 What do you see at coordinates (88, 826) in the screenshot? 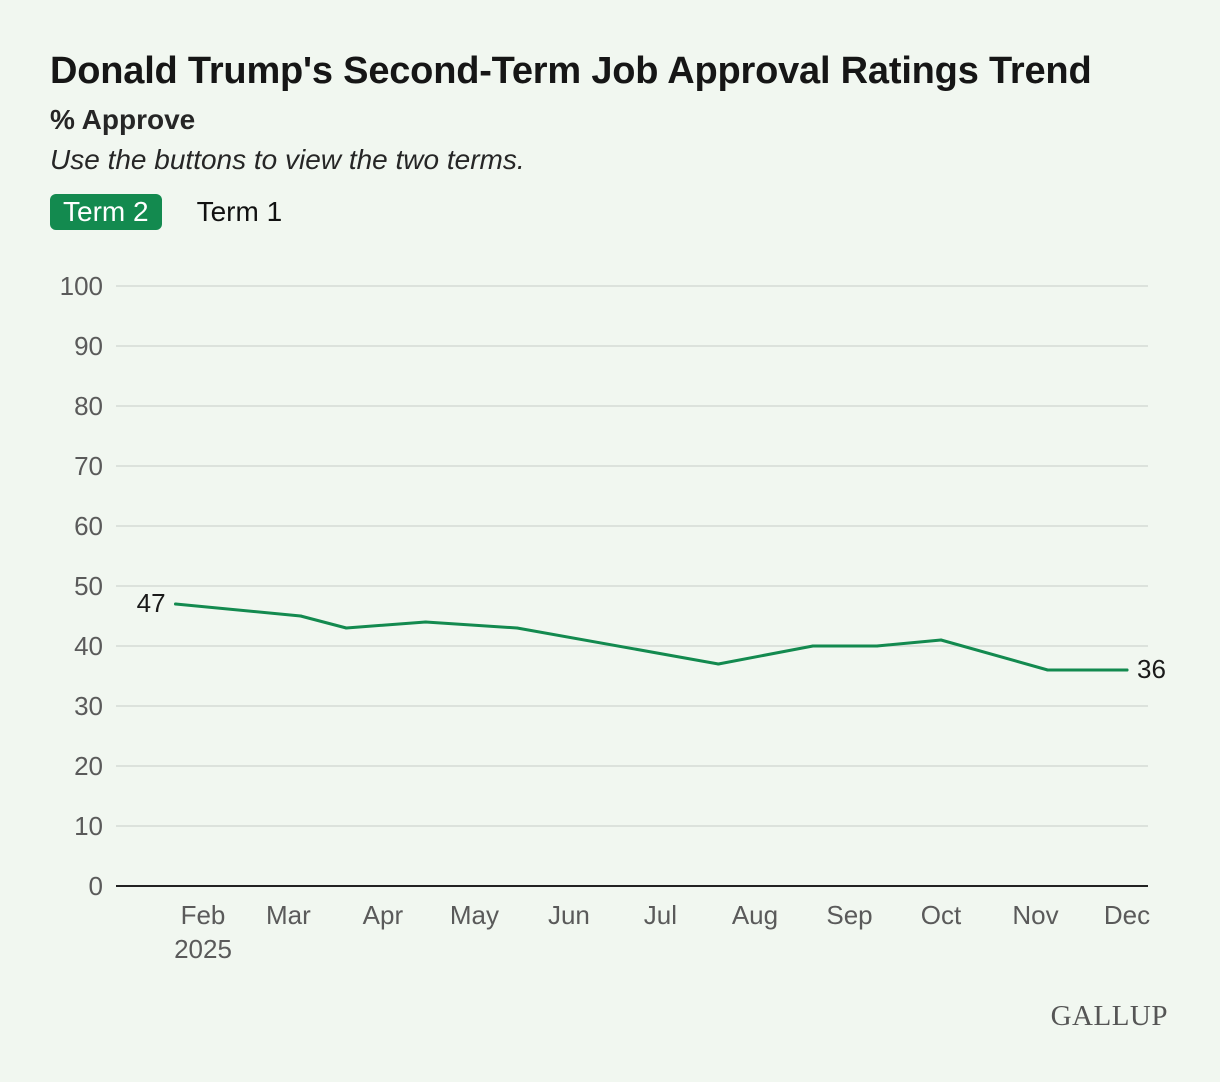
I see `y-tick-label-10: 10` at bounding box center [88, 826].